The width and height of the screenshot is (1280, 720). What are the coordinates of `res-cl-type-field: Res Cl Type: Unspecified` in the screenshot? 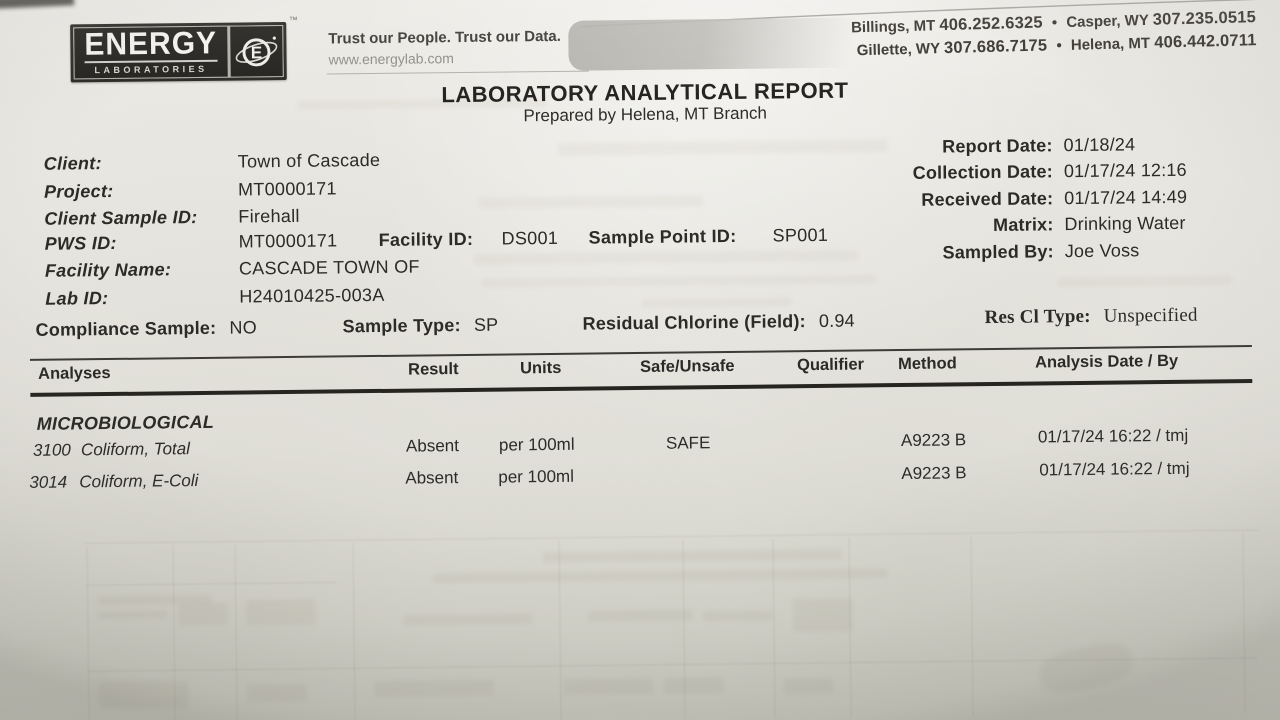 It's located at (1090, 317).